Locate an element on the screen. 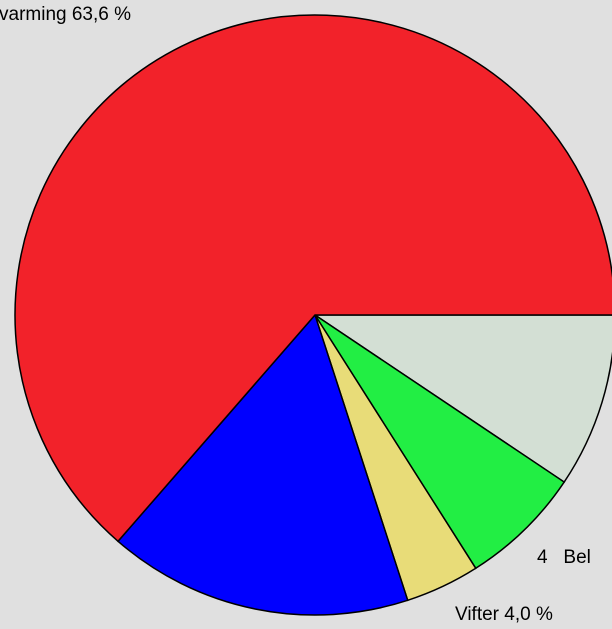 The width and height of the screenshot is (612, 629). slice-label: varming 63,6 % is located at coordinates (65, 14).